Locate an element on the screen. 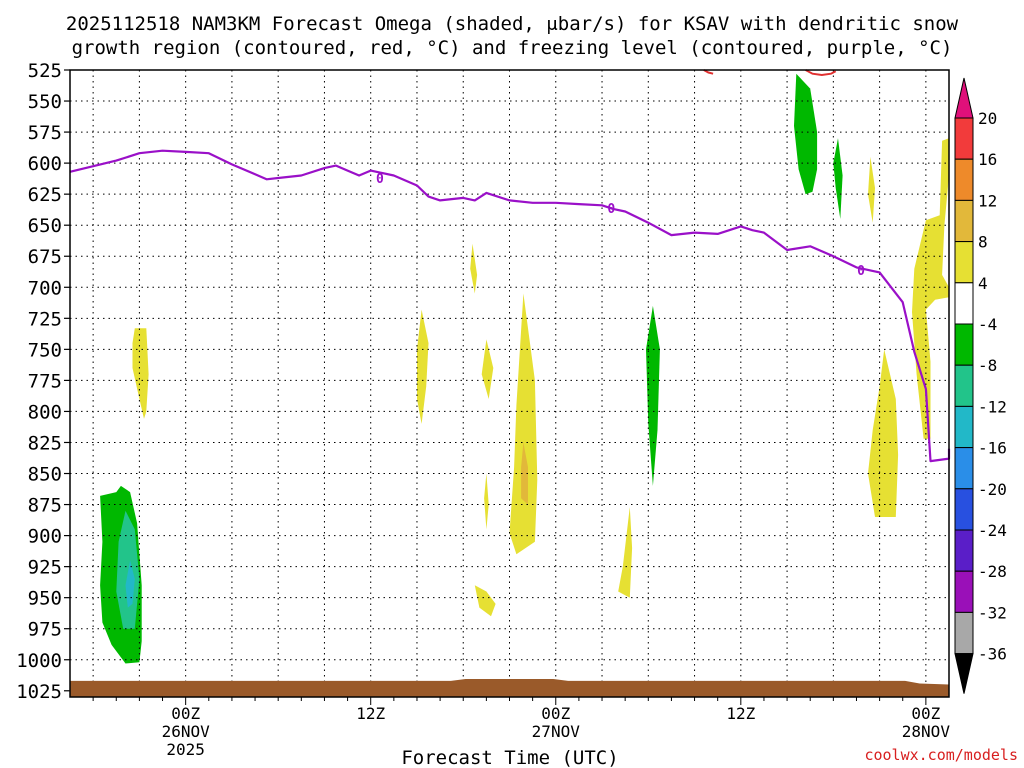 Image resolution: width=1024 pixels, height=768 pixels. y-tick-label-900: 900 is located at coordinates (45, 537).